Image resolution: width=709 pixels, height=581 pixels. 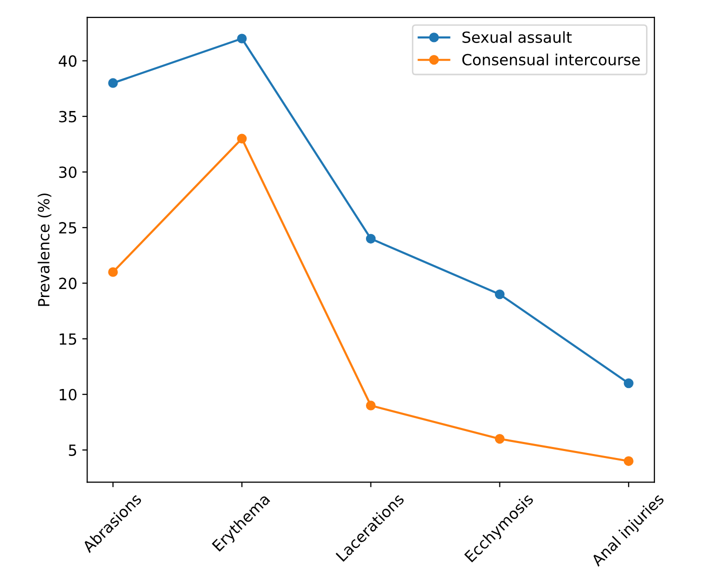 I want to click on y-tick-label: 40, so click(x=67, y=61).